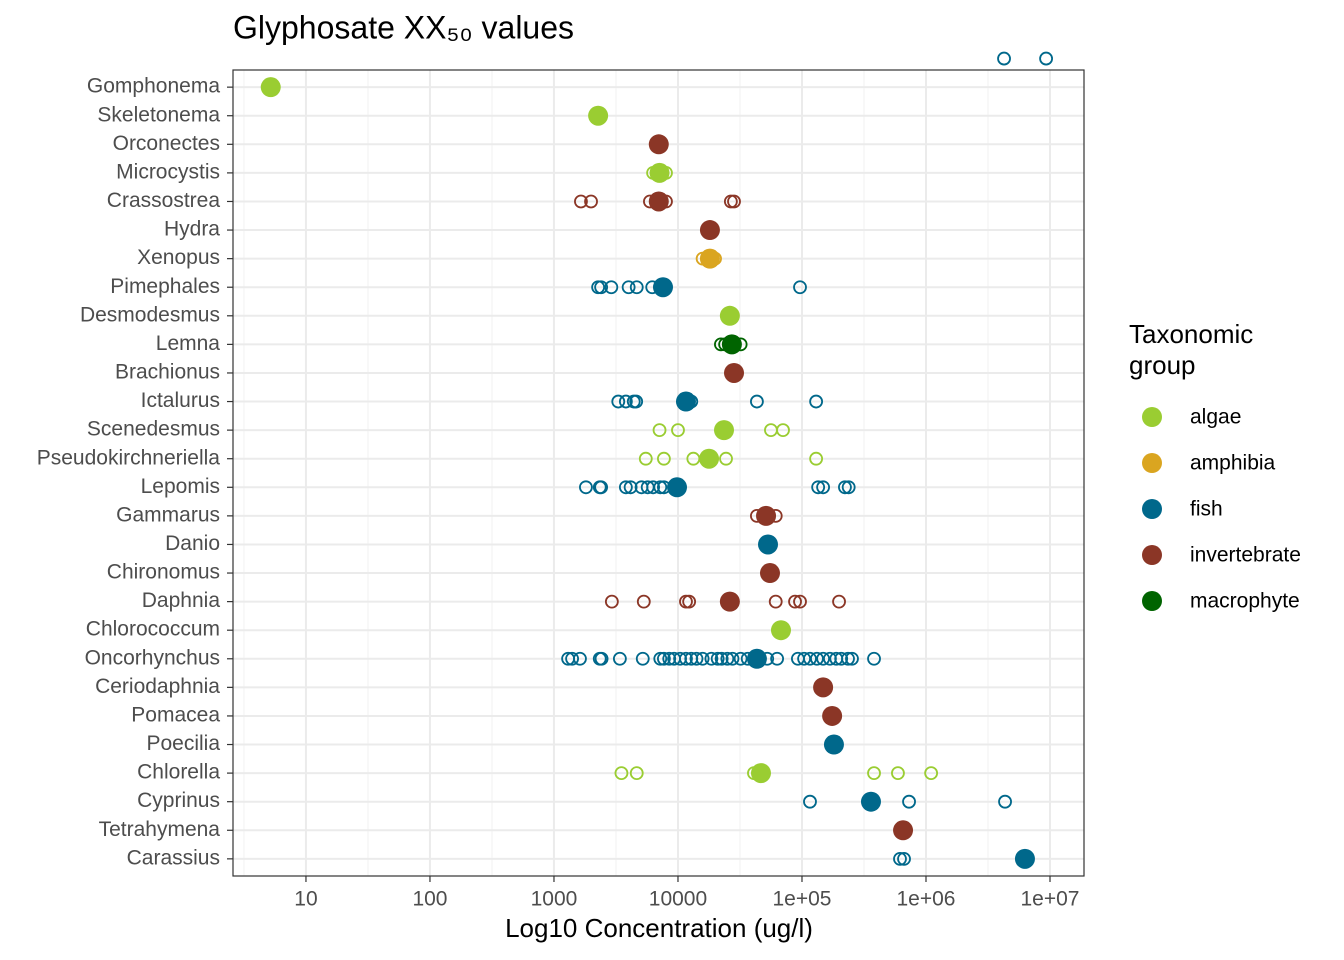  What do you see at coordinates (150, 314) in the screenshot?
I see `y-tick-label: Desmodesmus` at bounding box center [150, 314].